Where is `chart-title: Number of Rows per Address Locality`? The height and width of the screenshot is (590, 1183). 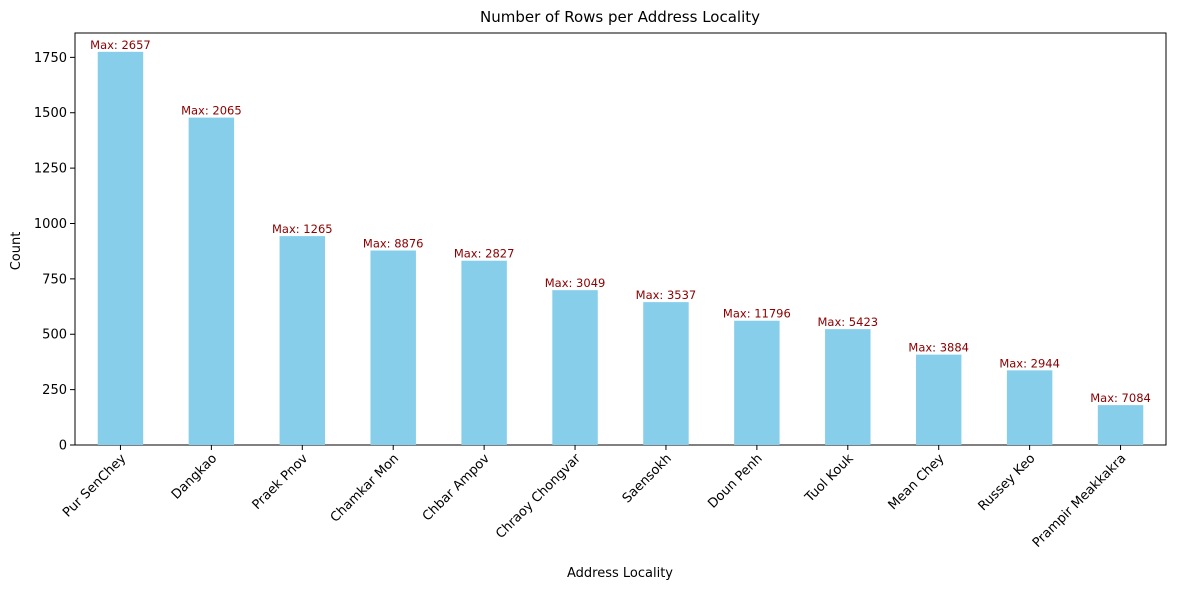 chart-title: Number of Rows per Address Locality is located at coordinates (620, 17).